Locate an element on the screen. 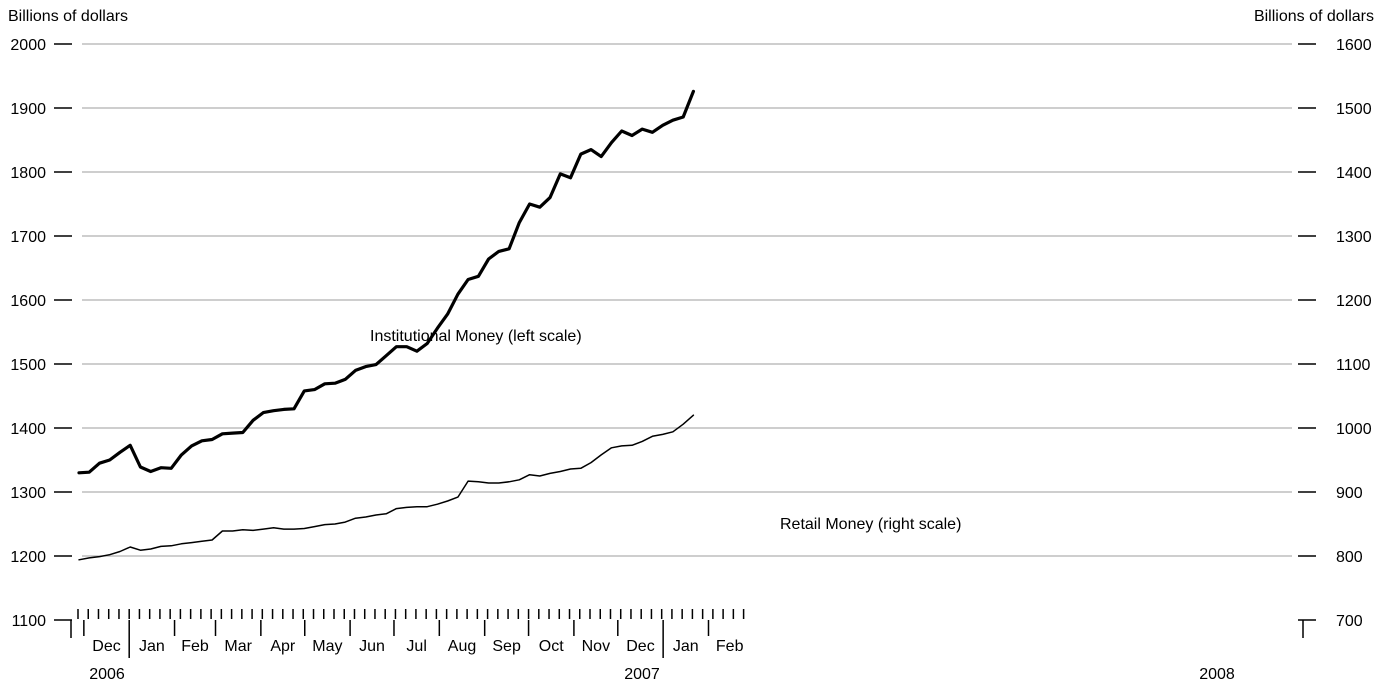 Image resolution: width=1382 pixels, height=685 pixels. series-label-institutional: Institutional Money (left scale) is located at coordinates (476, 336).